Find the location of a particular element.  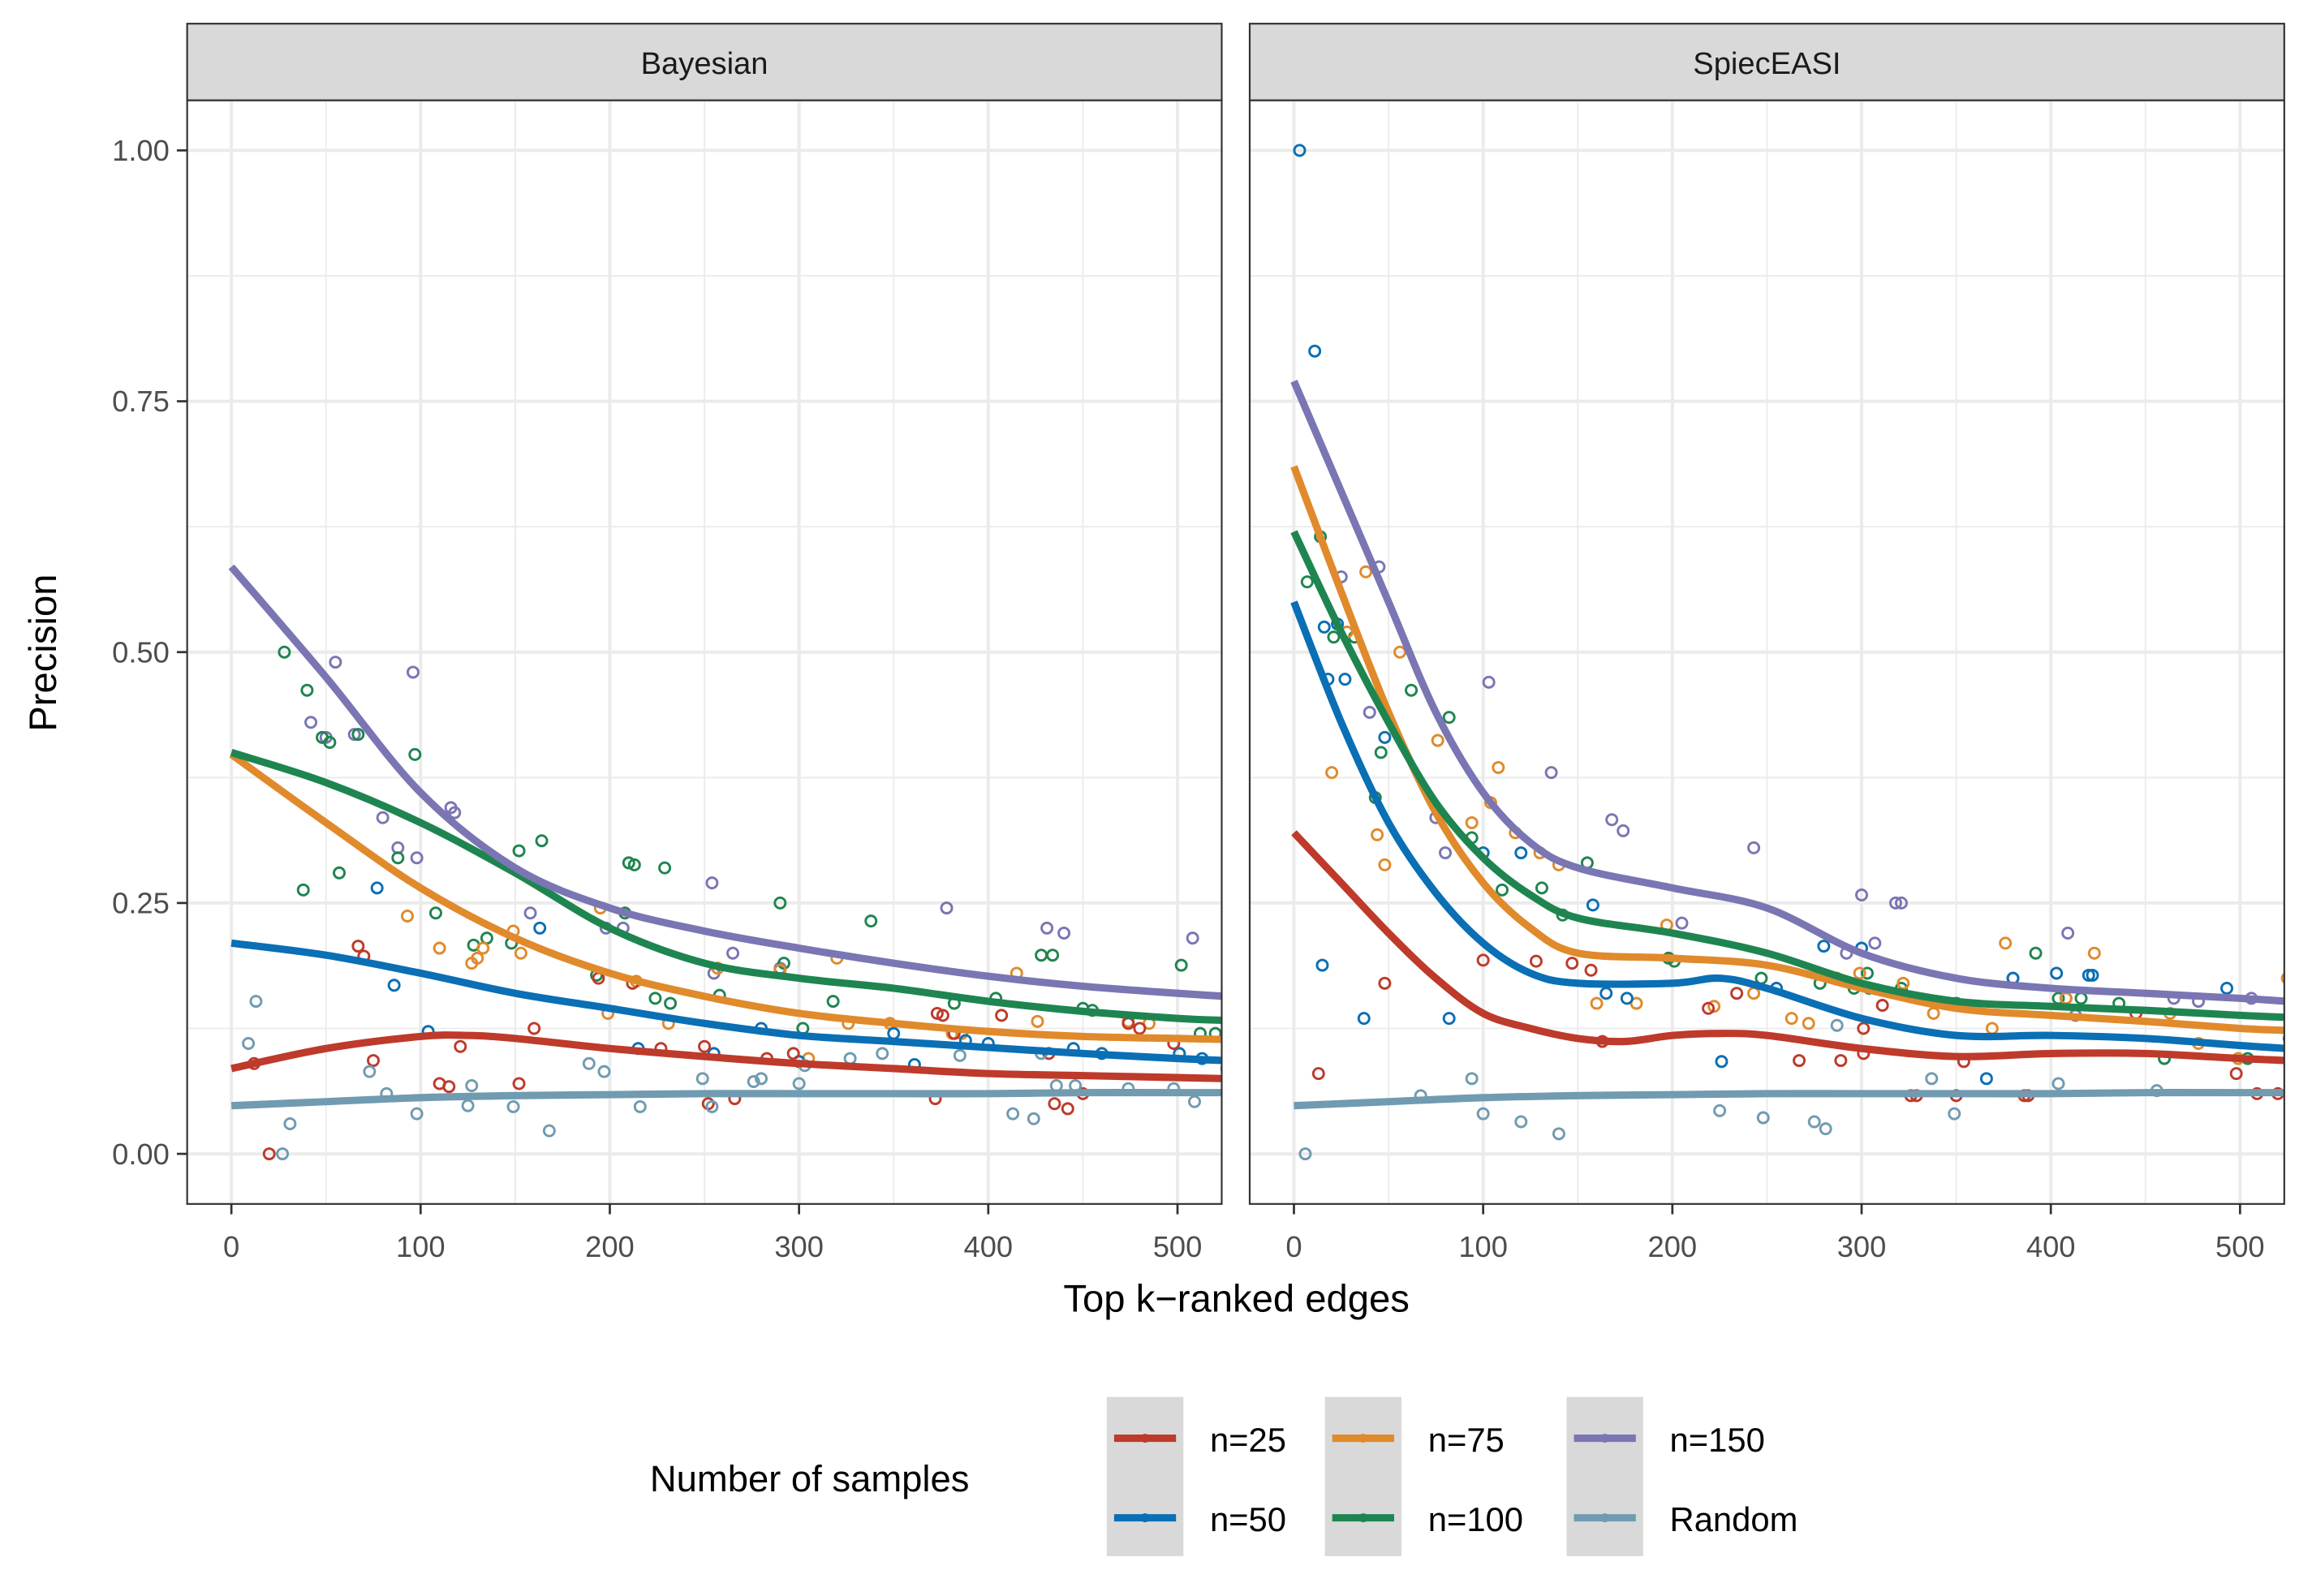

smooth-line-n50 is located at coordinates (726, 1002).